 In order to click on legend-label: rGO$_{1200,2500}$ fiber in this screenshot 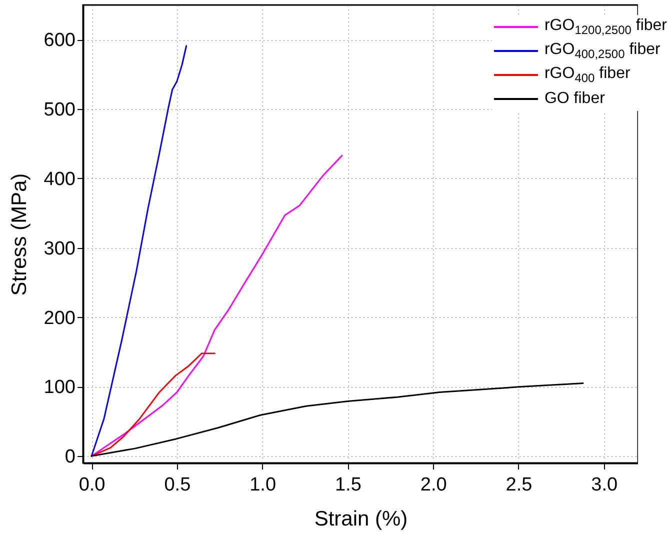, I will do `click(605, 27)`.